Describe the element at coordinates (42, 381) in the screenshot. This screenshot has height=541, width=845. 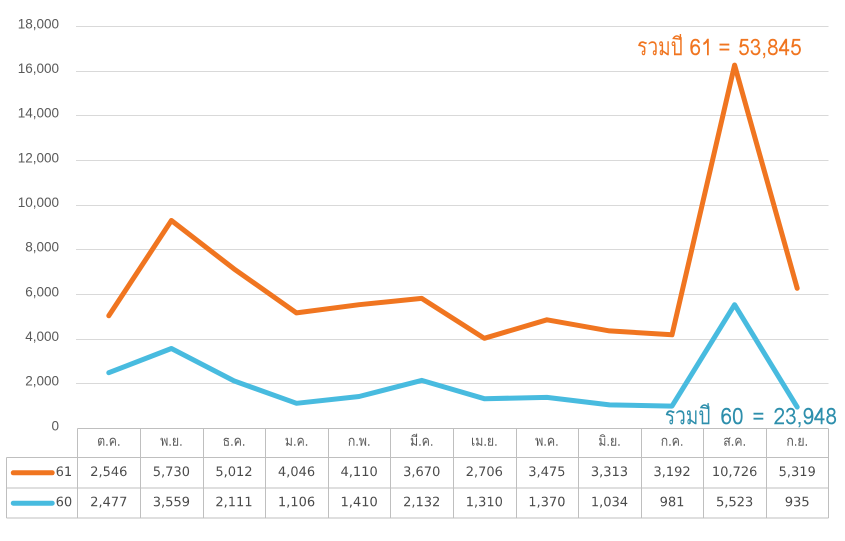
I see `svg-text: 2,000` at that location.